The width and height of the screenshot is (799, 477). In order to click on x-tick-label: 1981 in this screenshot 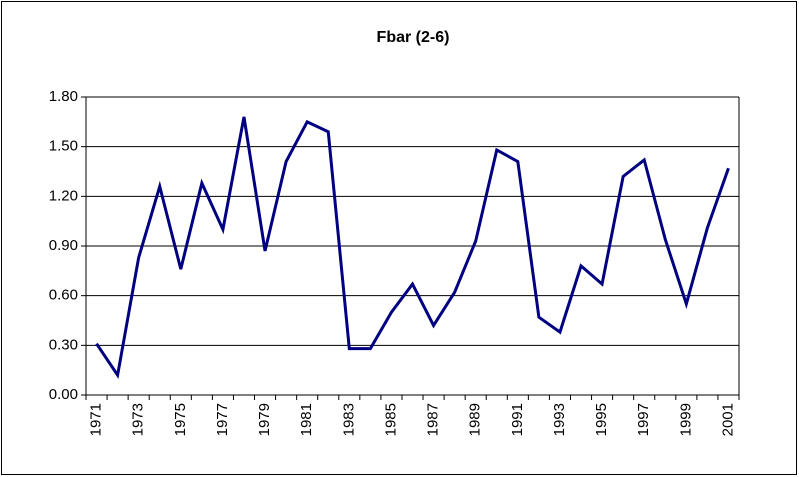, I will do `click(306, 419)`.